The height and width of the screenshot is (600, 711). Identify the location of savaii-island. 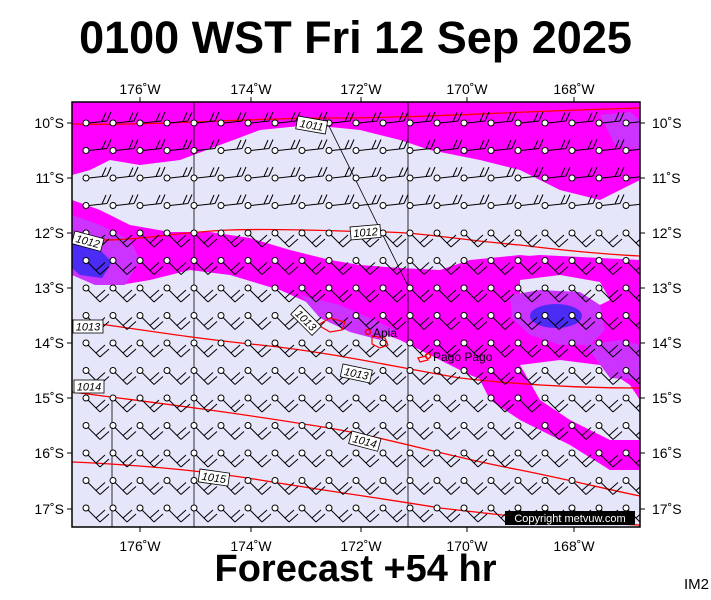
(331, 325).